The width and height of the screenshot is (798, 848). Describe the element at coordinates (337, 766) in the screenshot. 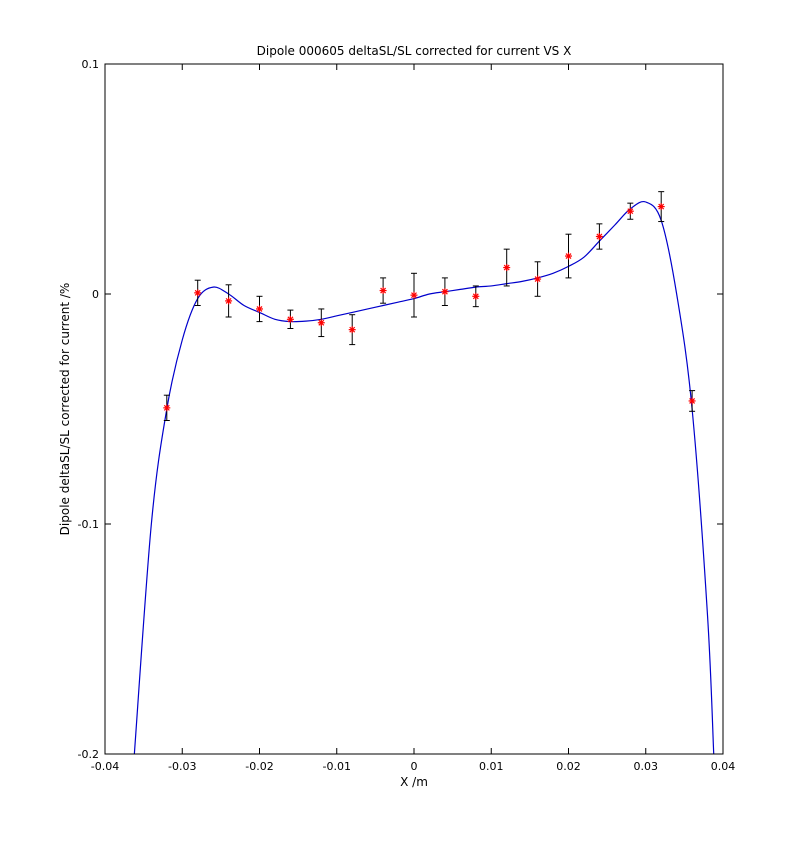

I see `x-tick-label: -0.01` at that location.